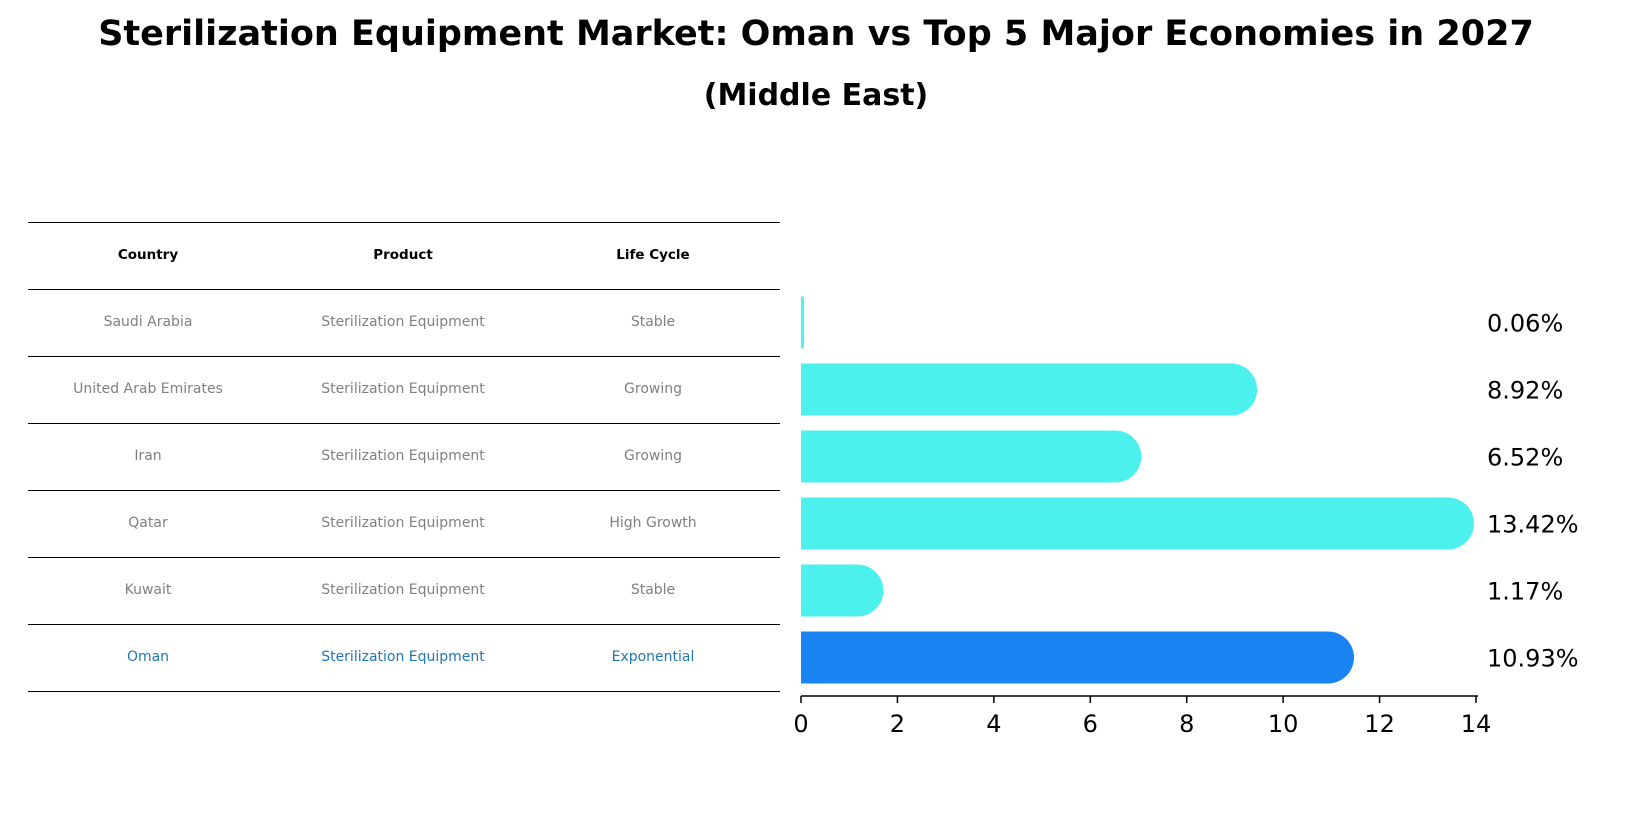  What do you see at coordinates (897, 724) in the screenshot?
I see `x-tick-label: 2` at bounding box center [897, 724].